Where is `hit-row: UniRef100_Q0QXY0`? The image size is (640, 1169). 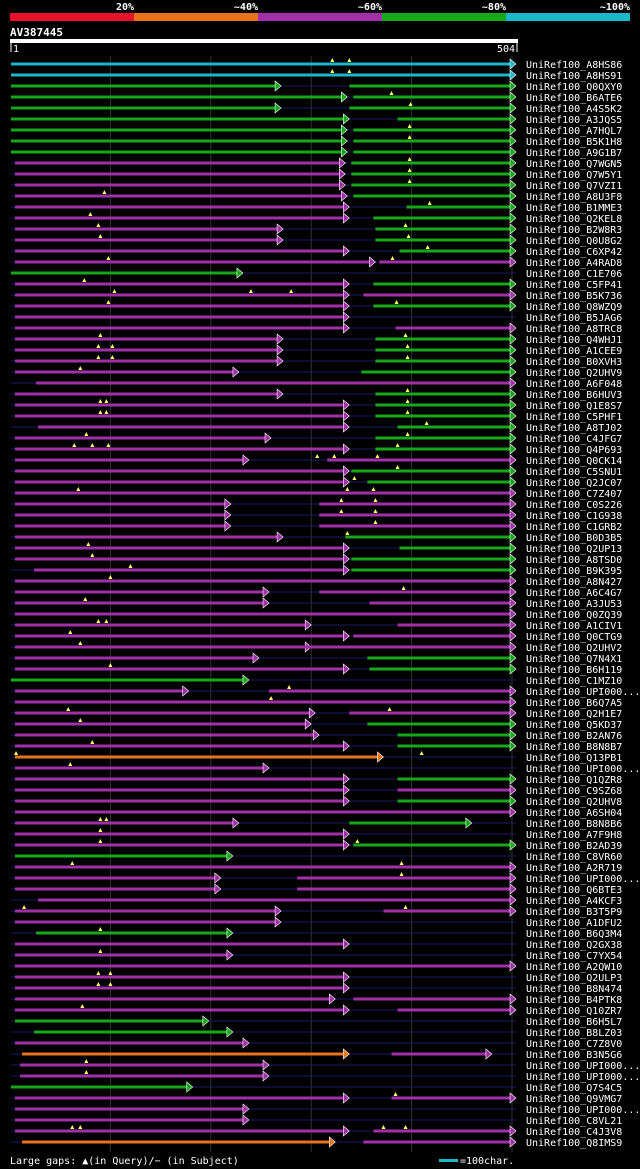 hit-row: UniRef100_Q0QXY0 is located at coordinates (316, 86).